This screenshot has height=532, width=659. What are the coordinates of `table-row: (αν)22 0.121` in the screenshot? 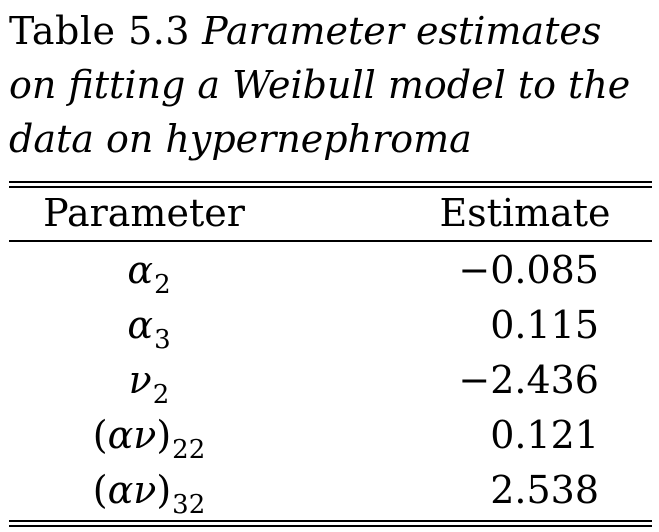 It's located at (330, 436).